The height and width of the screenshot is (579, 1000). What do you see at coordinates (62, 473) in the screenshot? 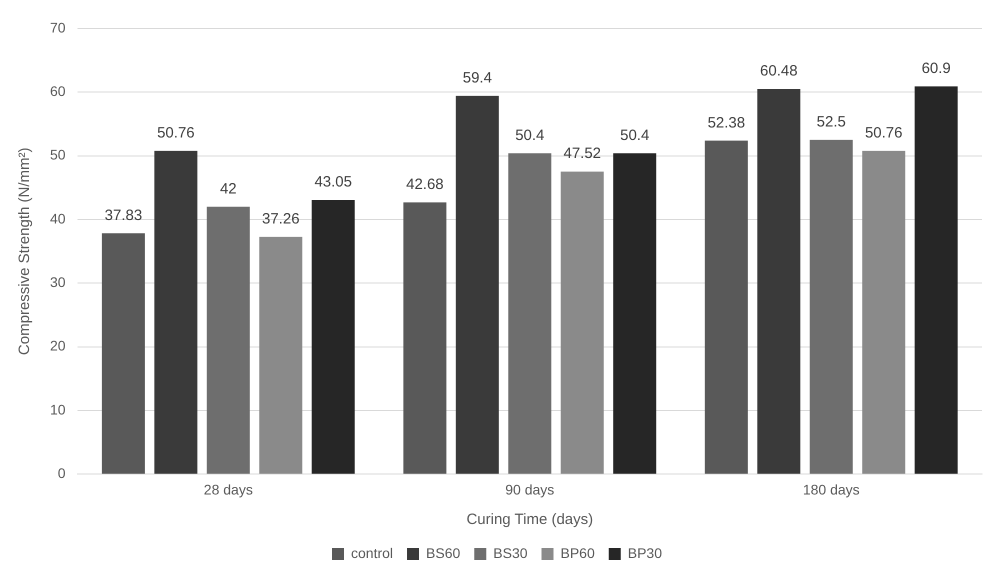
I see `y-tick-label: 0` at bounding box center [62, 473].